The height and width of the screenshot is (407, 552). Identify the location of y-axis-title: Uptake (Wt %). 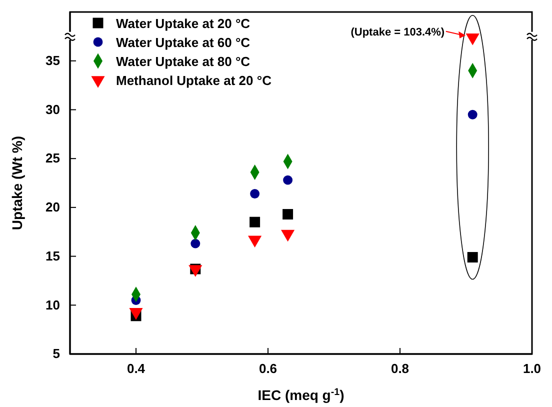
(17, 183).